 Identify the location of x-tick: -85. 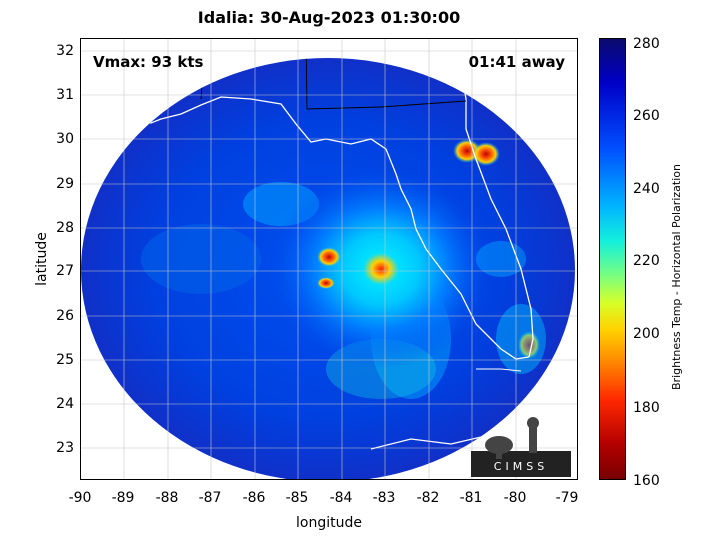
(297, 498).